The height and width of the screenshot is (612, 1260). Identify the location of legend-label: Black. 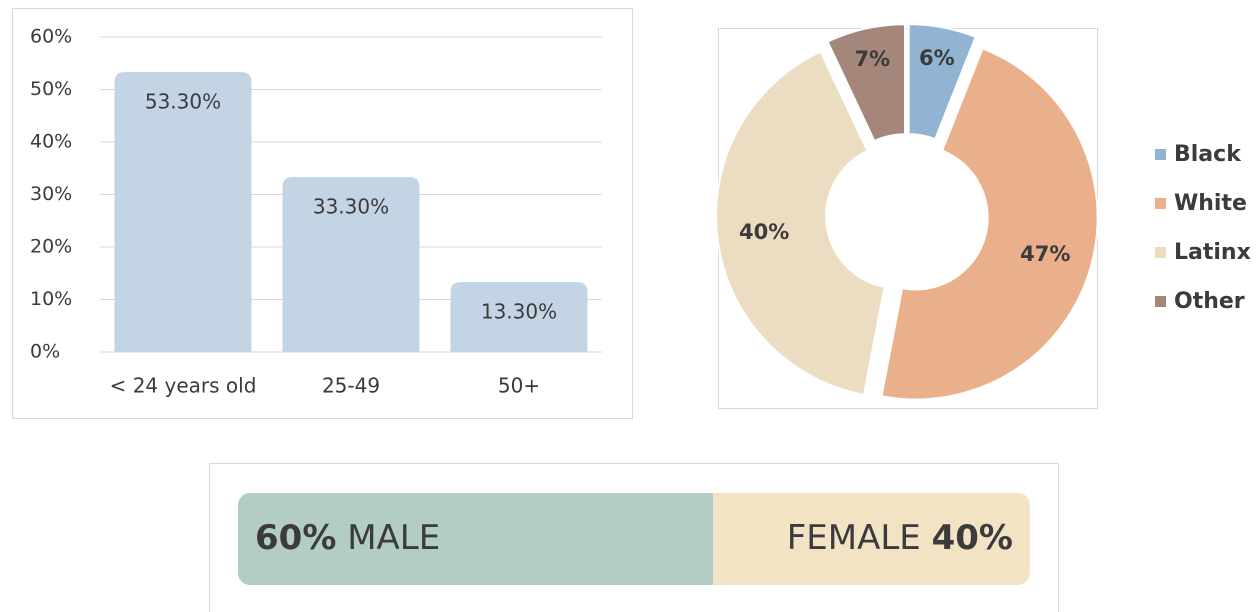
(1208, 154).